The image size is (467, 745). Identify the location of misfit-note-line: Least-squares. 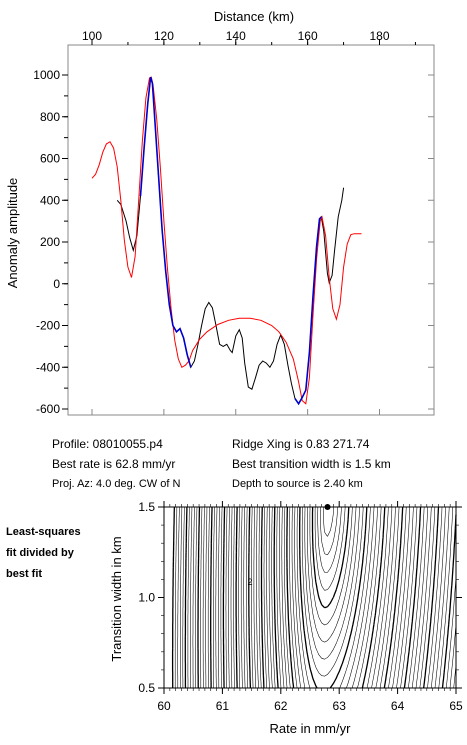
(43, 532).